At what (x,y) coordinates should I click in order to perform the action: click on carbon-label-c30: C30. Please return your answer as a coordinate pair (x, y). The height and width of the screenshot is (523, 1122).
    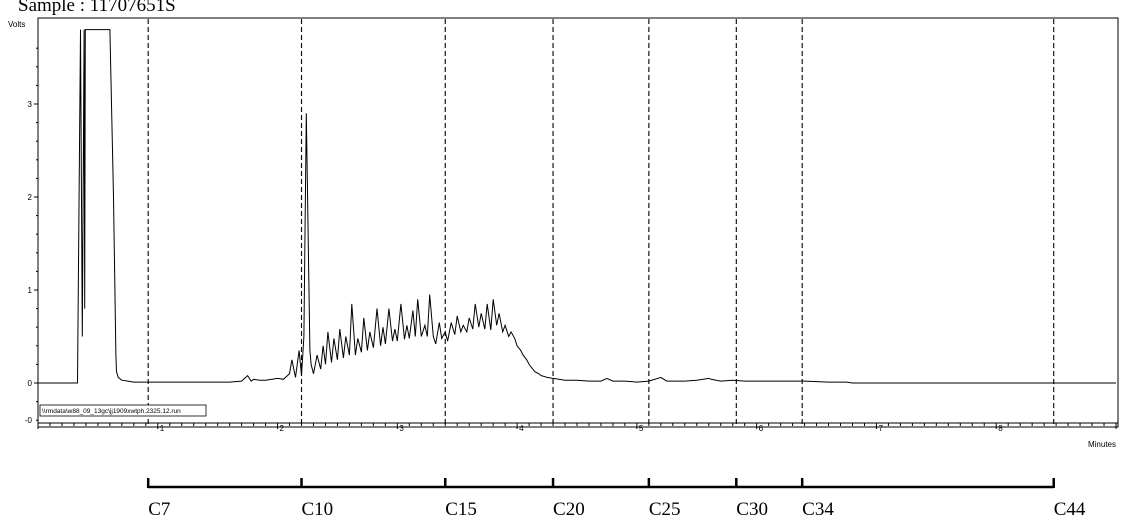
    Looking at the image, I should click on (752, 509).